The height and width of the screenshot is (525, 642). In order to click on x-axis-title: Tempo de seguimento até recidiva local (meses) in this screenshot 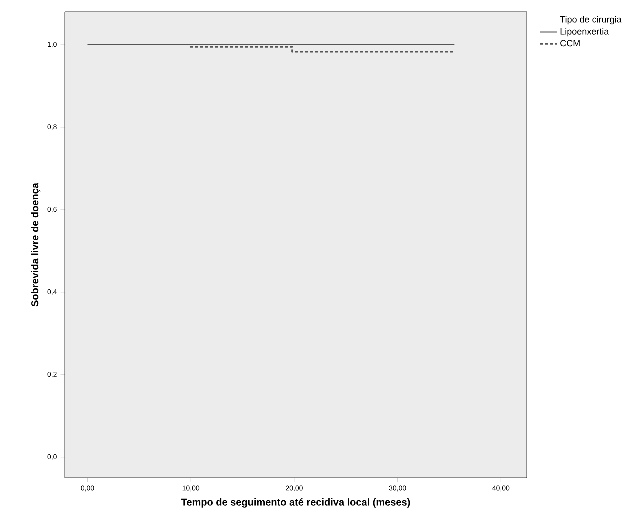, I will do `click(295, 503)`.